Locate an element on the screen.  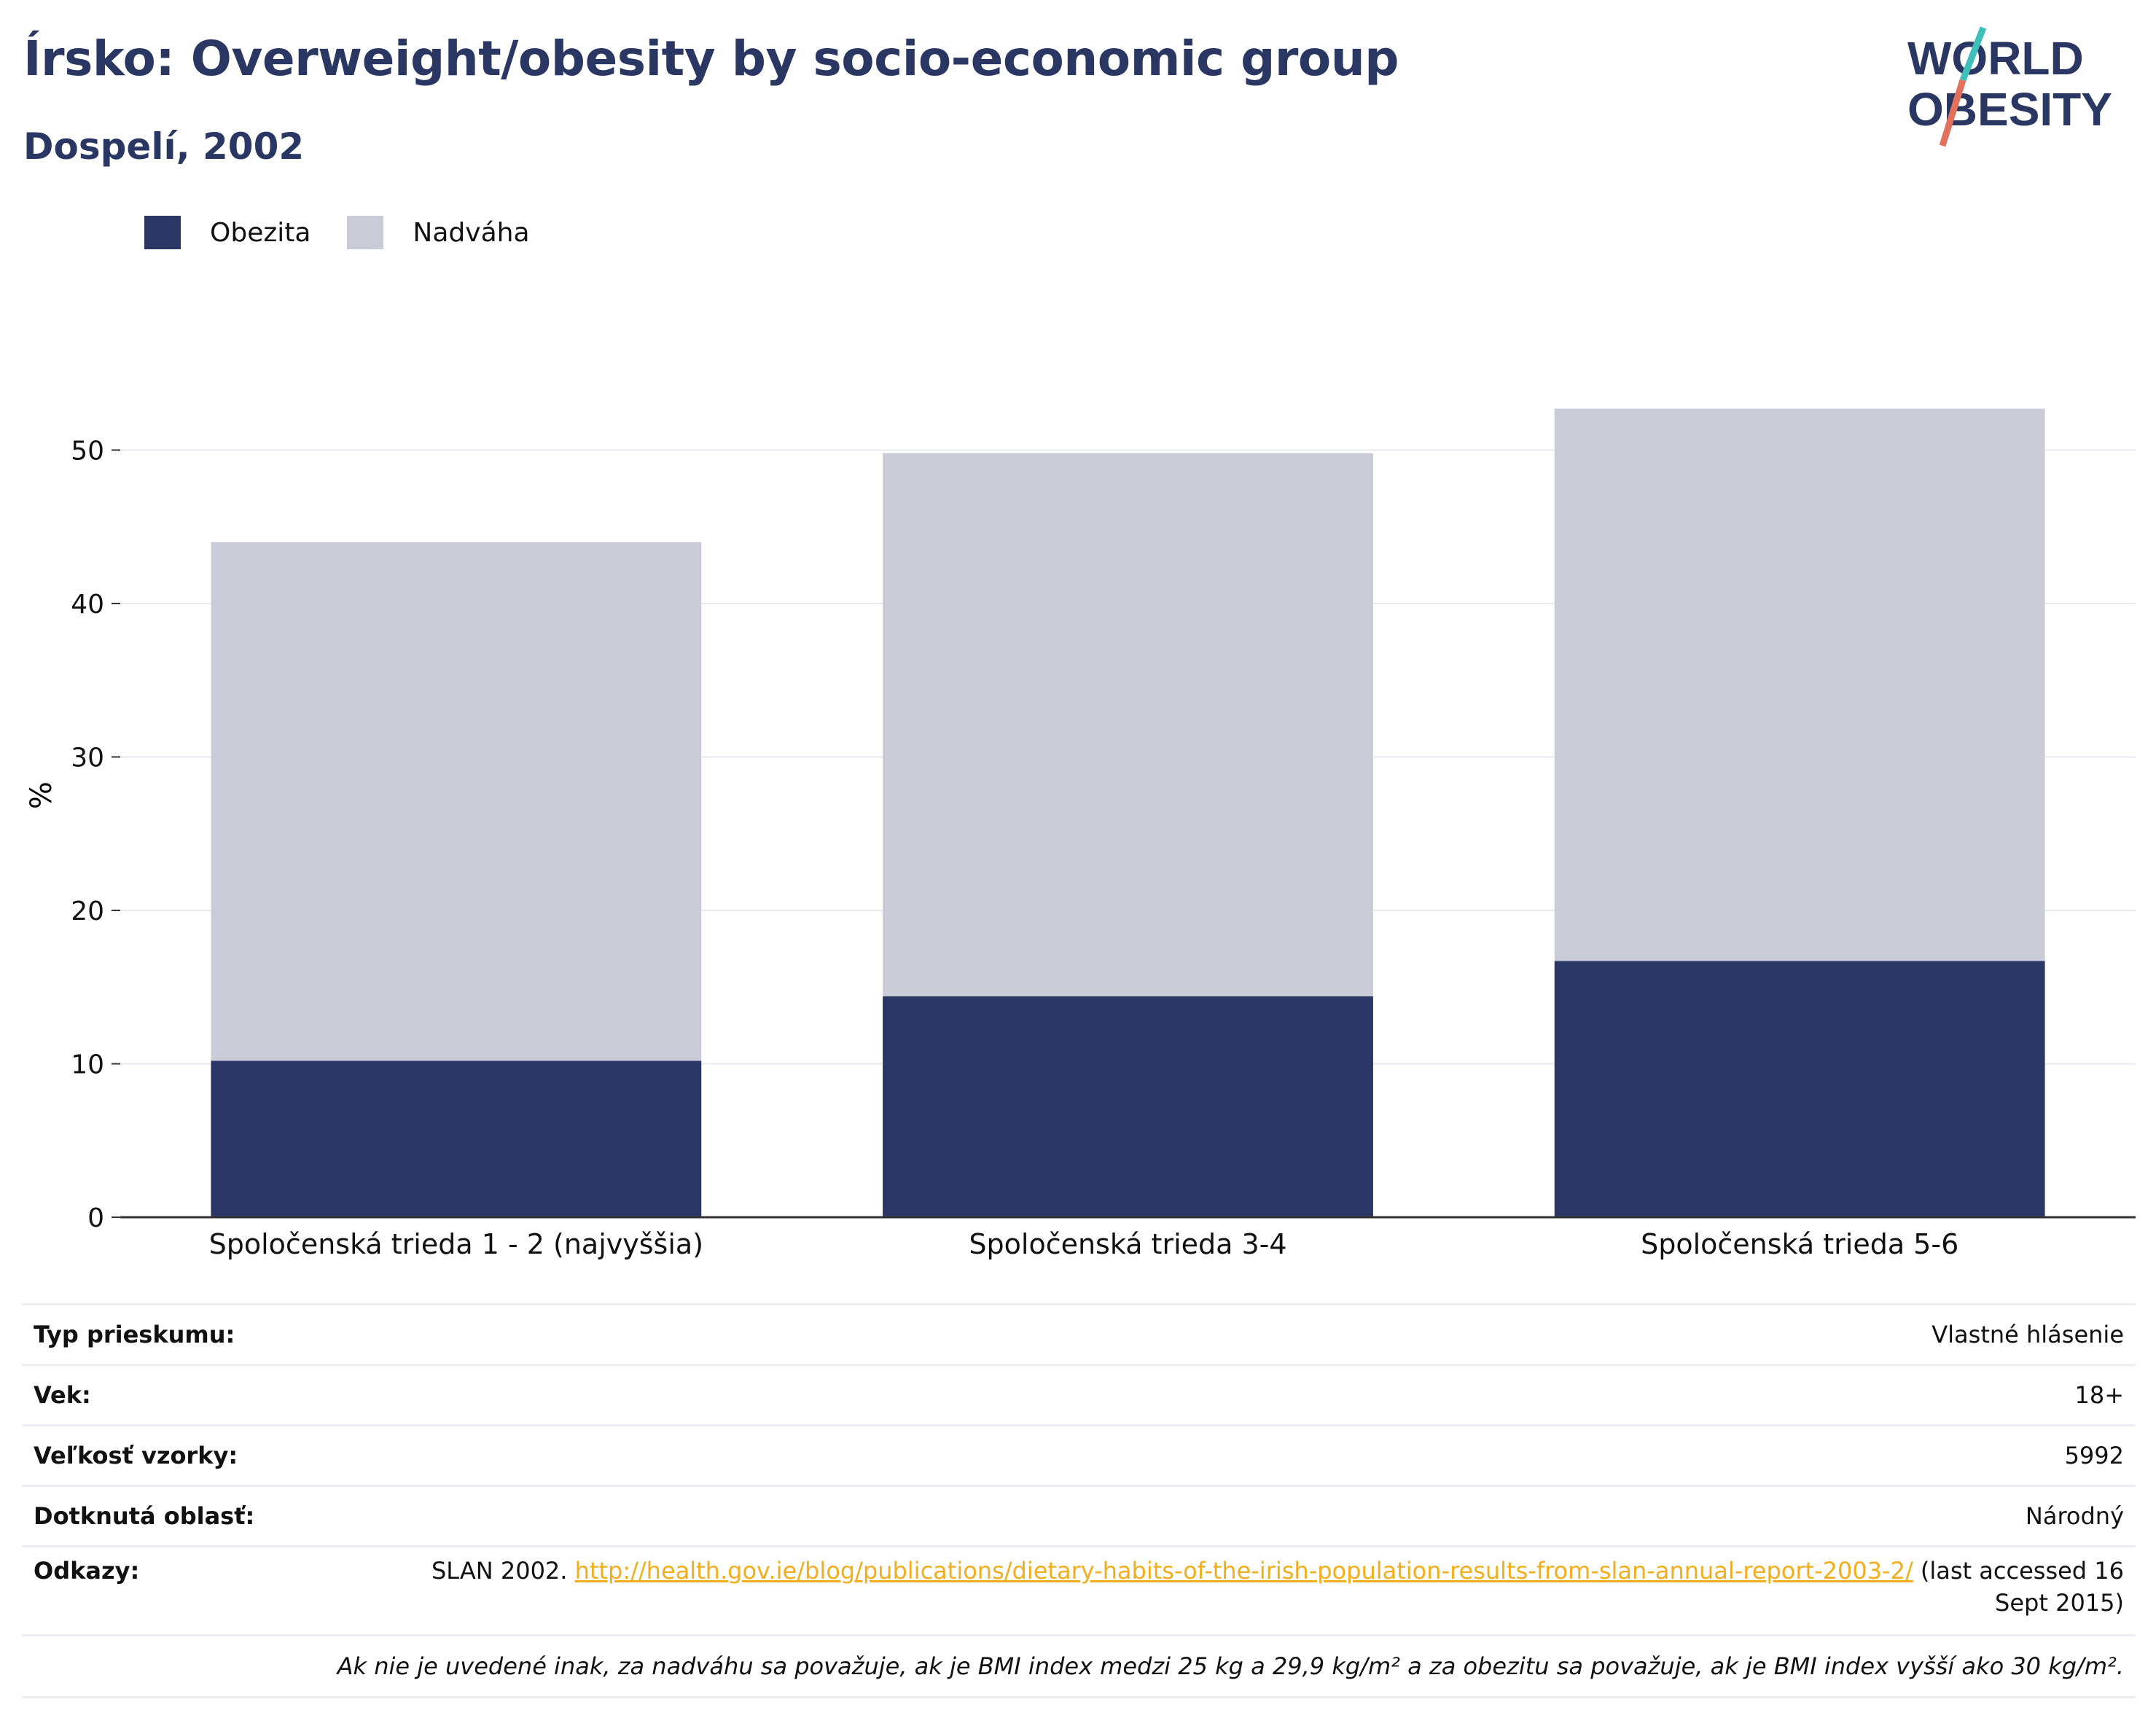
age-value: 18+ is located at coordinates (2099, 1395).